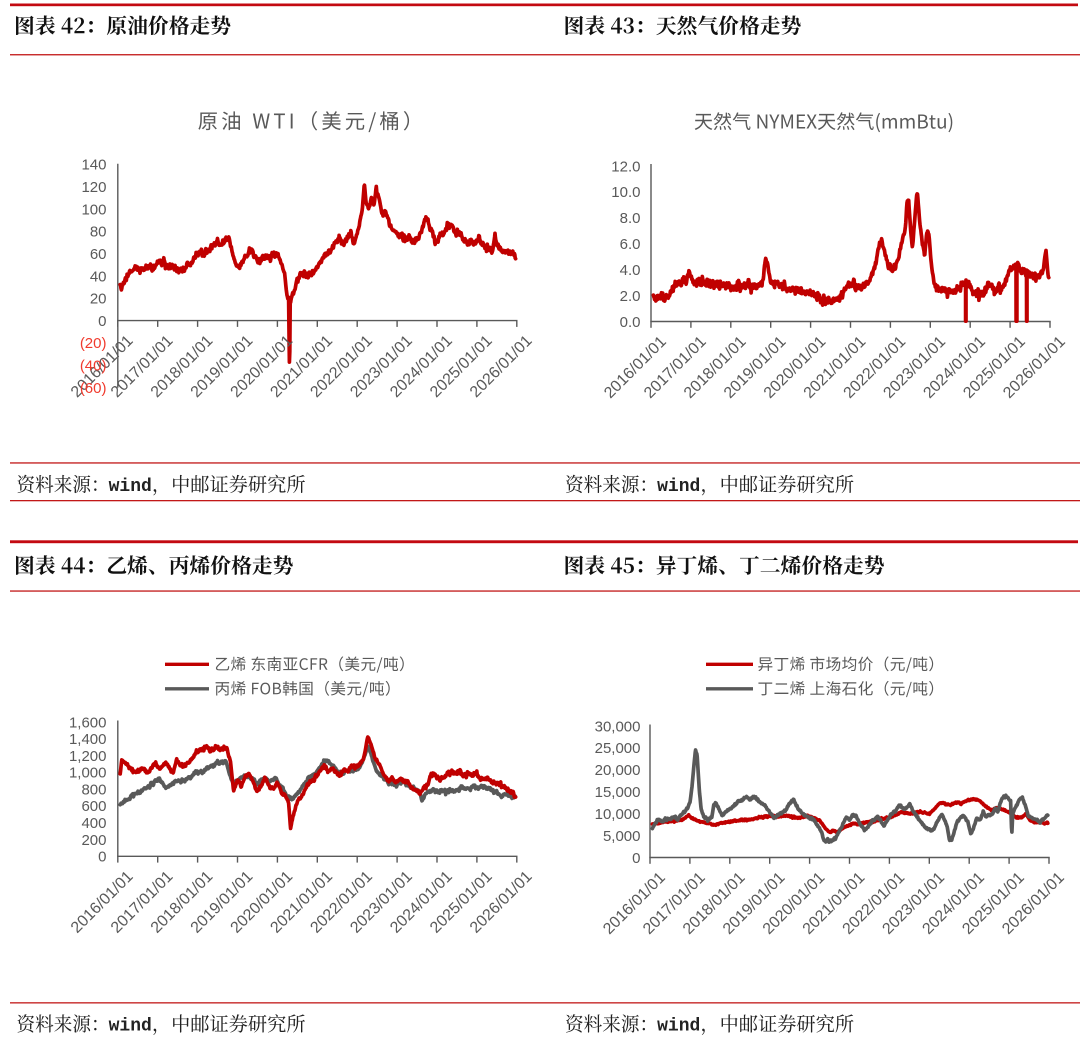 This screenshot has width=1080, height=1047. I want to click on svg-text: 120, so click(93, 187).